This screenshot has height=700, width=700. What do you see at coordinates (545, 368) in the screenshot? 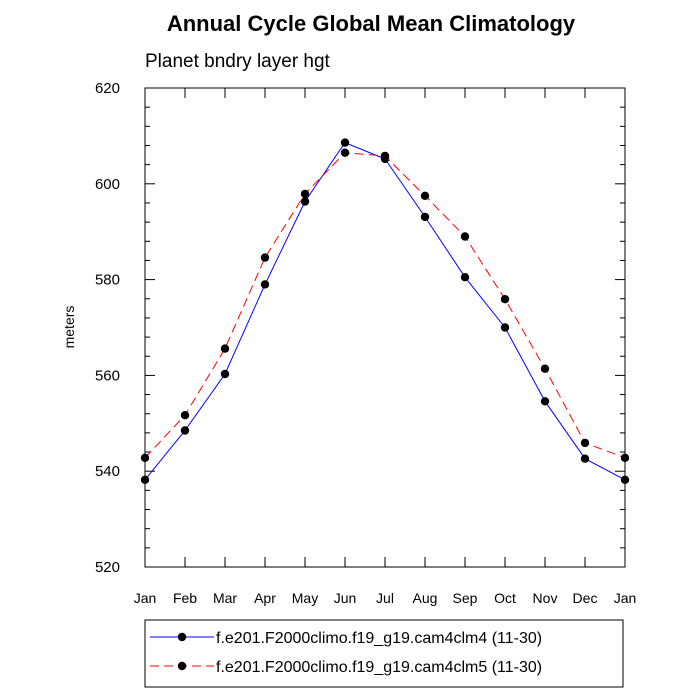
I see `series-2-point-nov` at bounding box center [545, 368].